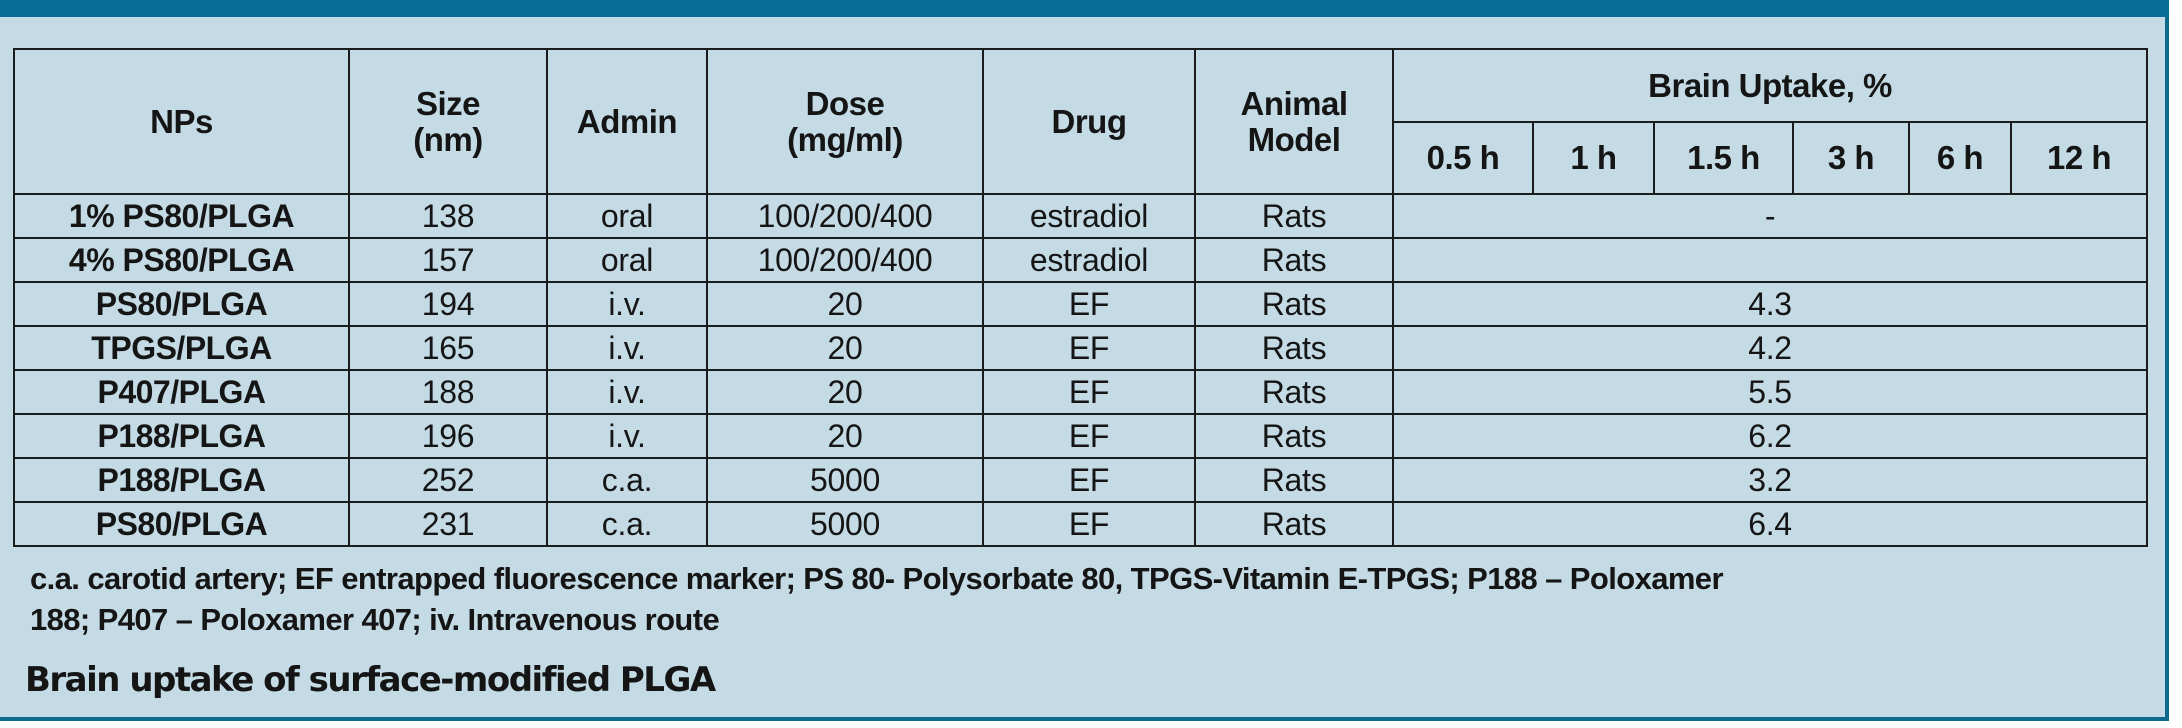 The image size is (2182, 728). Describe the element at coordinates (181, 121) in the screenshot. I see `header-nps: NPs` at that location.